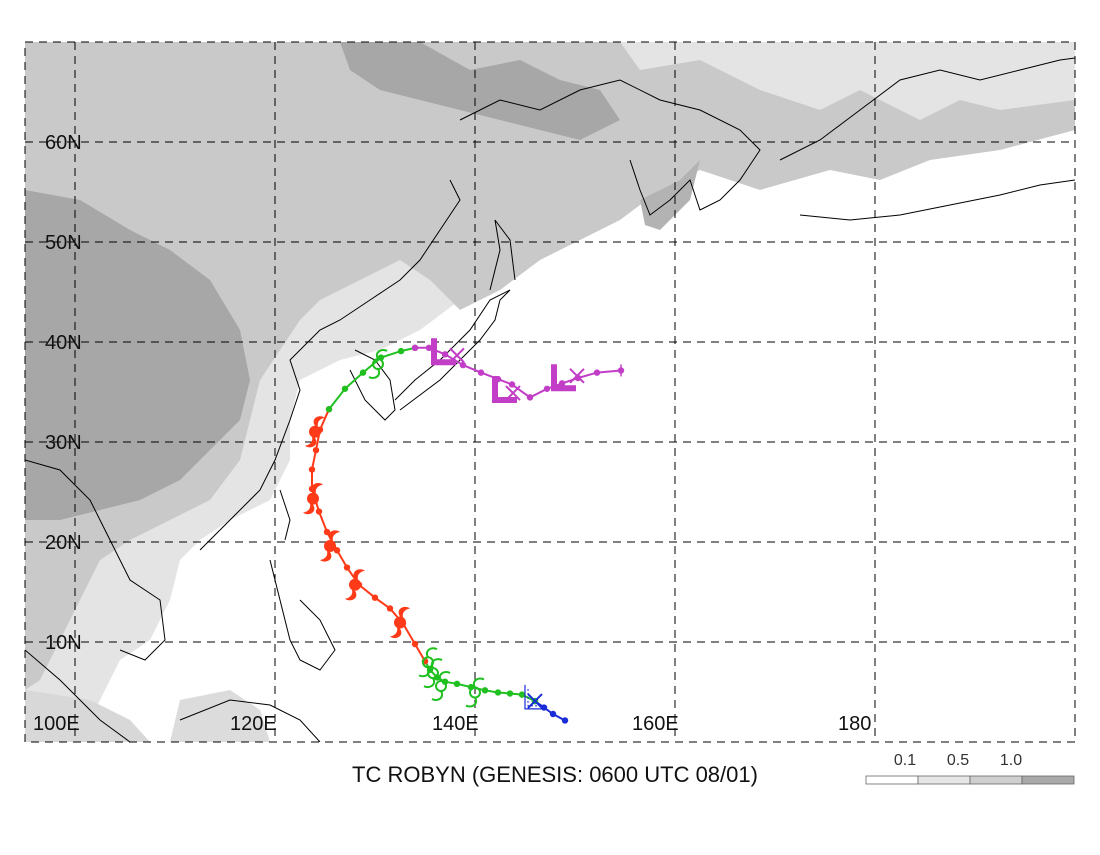 This screenshot has height=855, width=1100. What do you see at coordinates (958, 760) in the screenshot?
I see `legend-label-0-5: 0.5` at bounding box center [958, 760].